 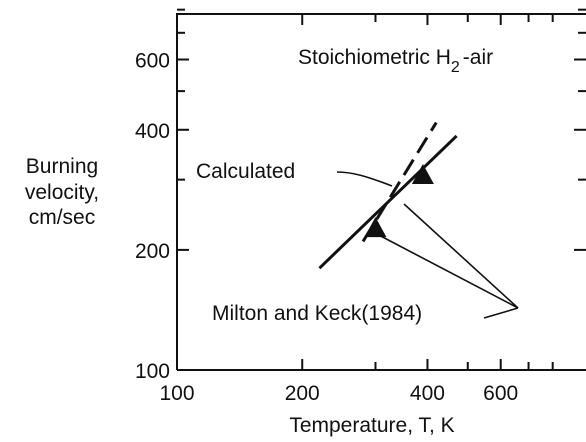 What do you see at coordinates (152, 61) in the screenshot?
I see `y-tick-label: 600` at bounding box center [152, 61].